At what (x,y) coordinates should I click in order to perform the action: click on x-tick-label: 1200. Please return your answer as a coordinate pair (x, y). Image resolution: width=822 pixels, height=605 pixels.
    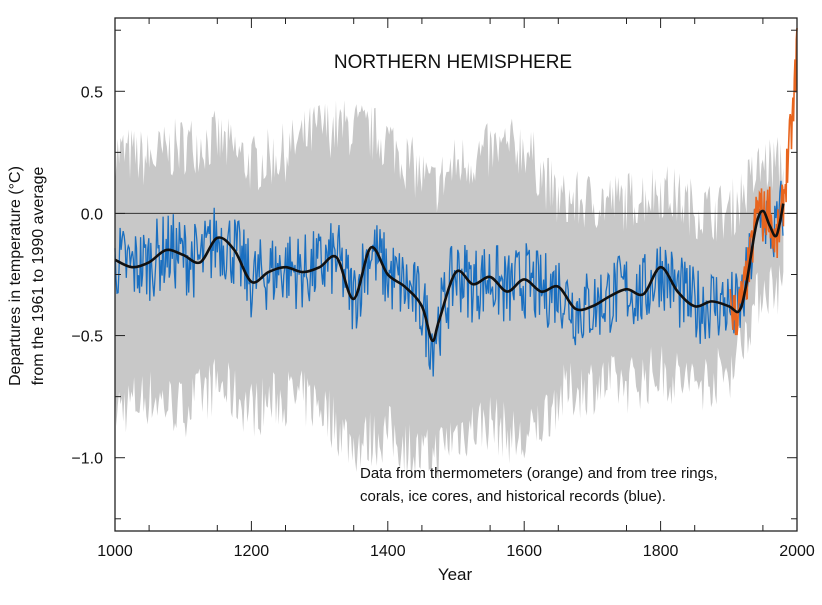
    Looking at the image, I should click on (252, 551).